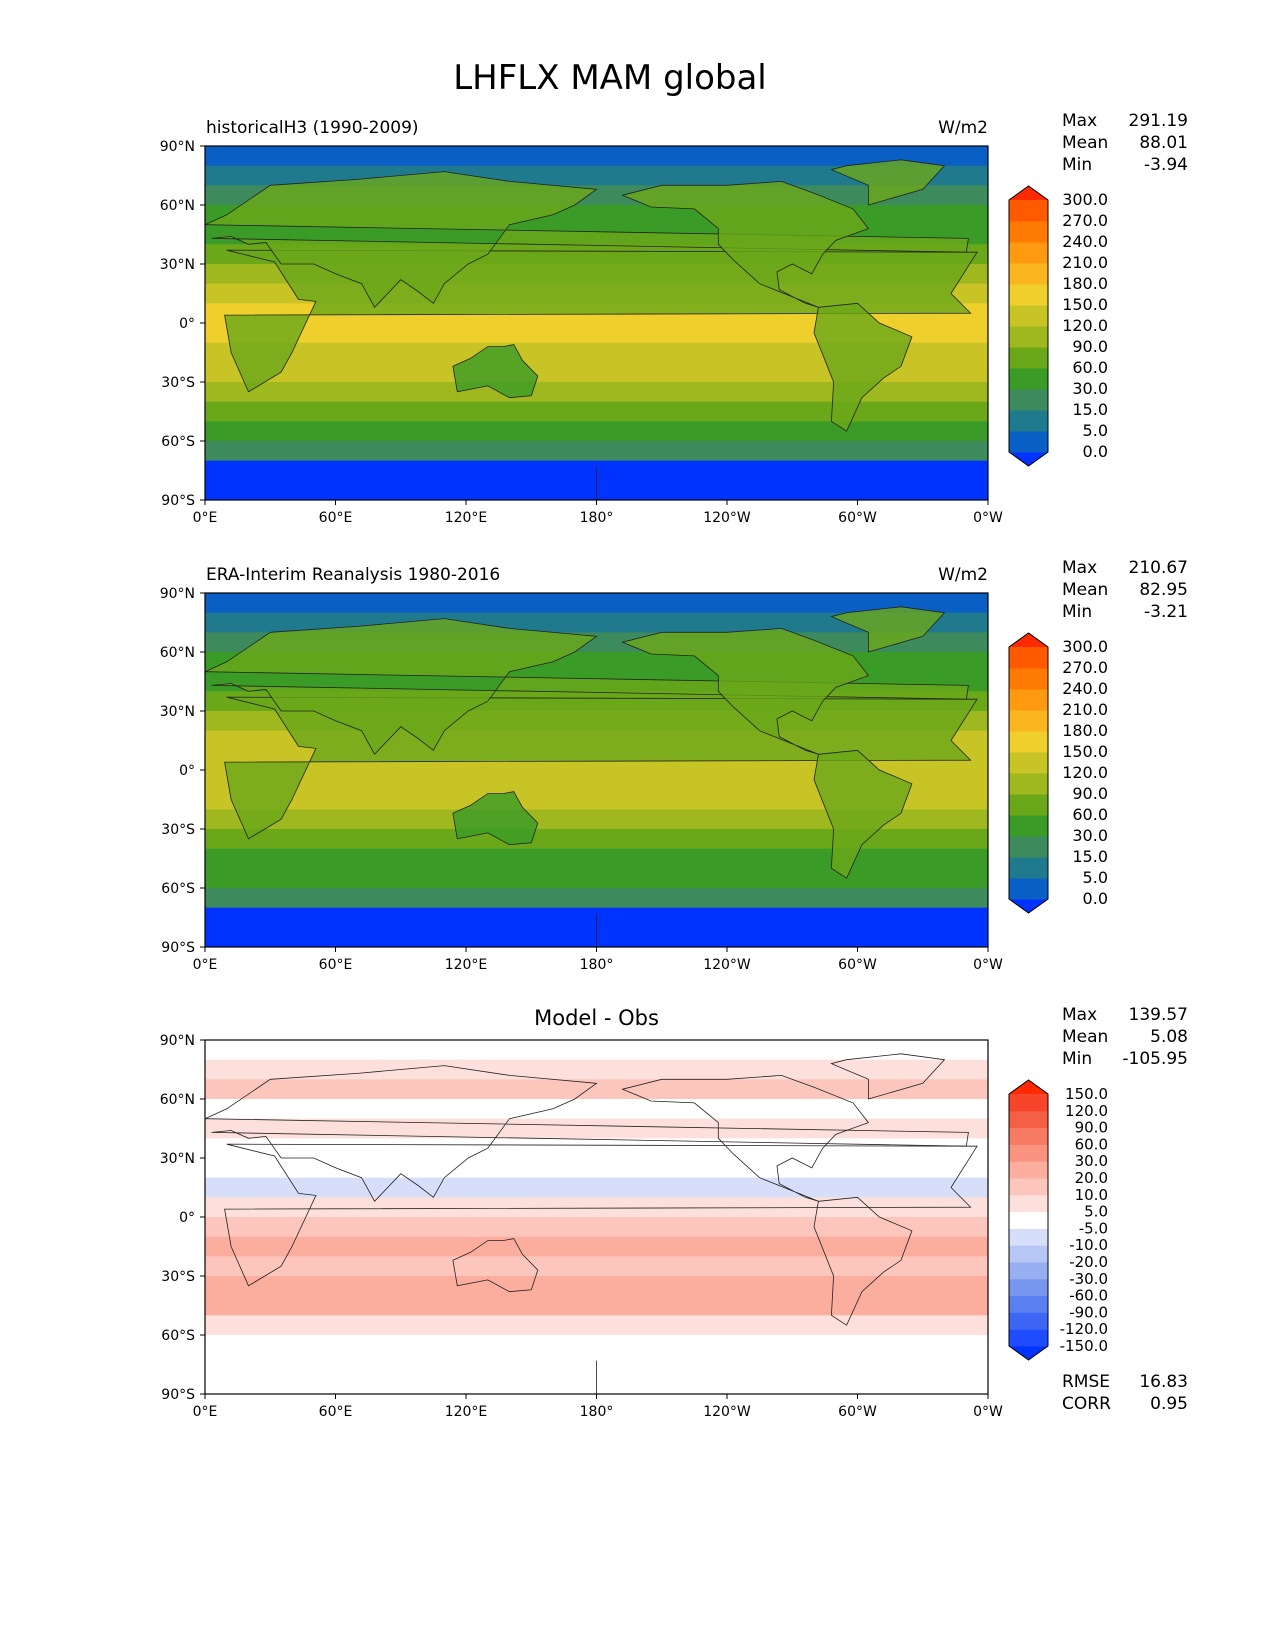 The image size is (1275, 1650). I want to click on stats-box: Max 139.57 Mean 5.08 Min -105.95, so click(1125, 1037).